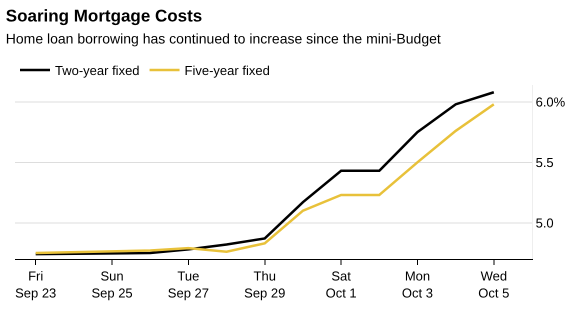 This screenshot has width=578, height=329. Describe the element at coordinates (227, 70) in the screenshot. I see `legend-label: Five-year fixed` at that location.